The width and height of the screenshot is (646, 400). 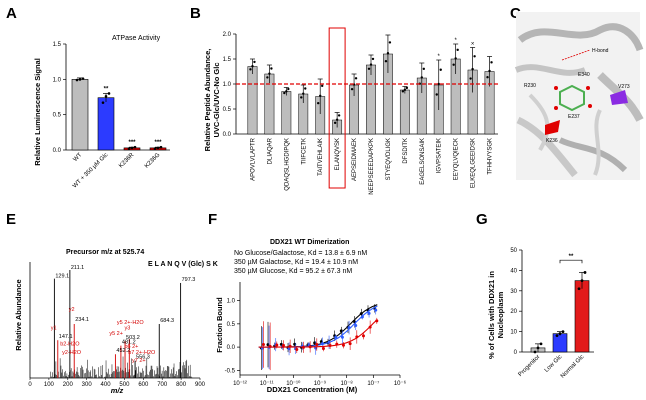 I want to click on label-v273: V273, so click(x=624, y=87).